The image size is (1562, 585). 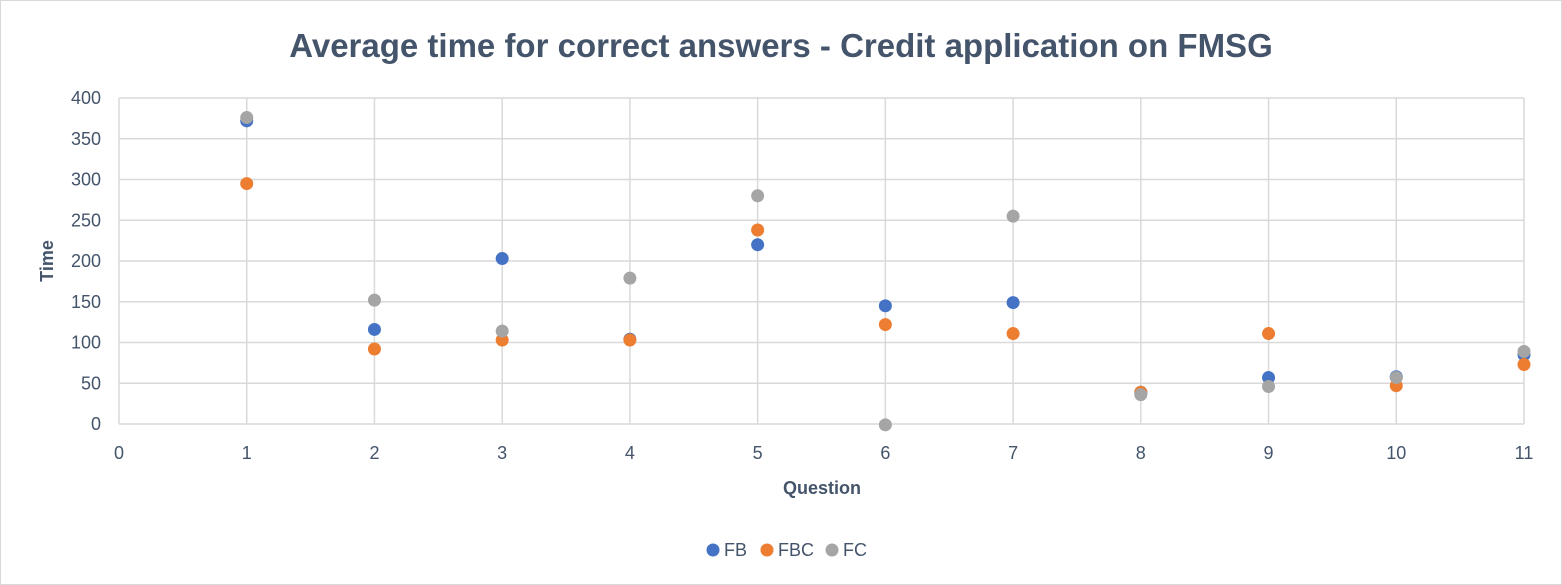 What do you see at coordinates (96, 424) in the screenshot?
I see `y-tick-label: 0` at bounding box center [96, 424].